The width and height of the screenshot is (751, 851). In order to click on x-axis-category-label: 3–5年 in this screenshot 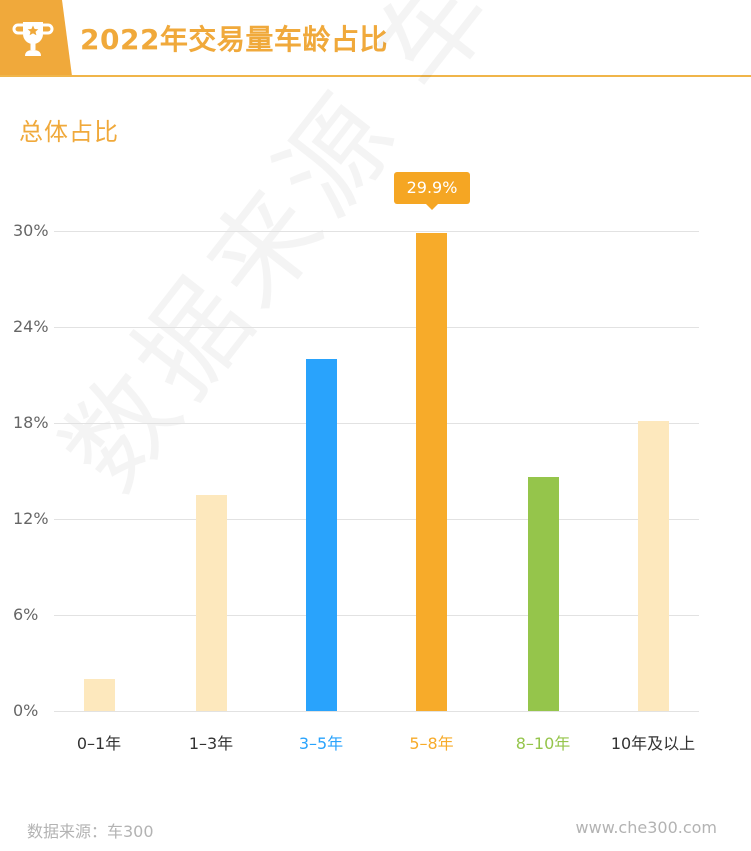, I will do `click(321, 743)`.